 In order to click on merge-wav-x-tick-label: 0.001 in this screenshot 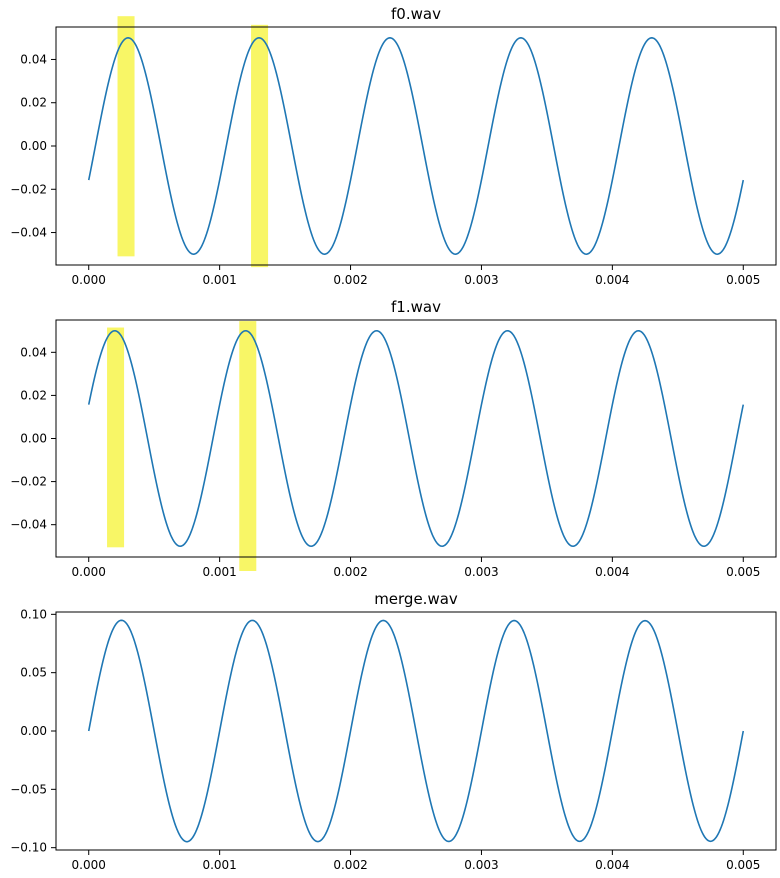, I will do `click(219, 865)`.